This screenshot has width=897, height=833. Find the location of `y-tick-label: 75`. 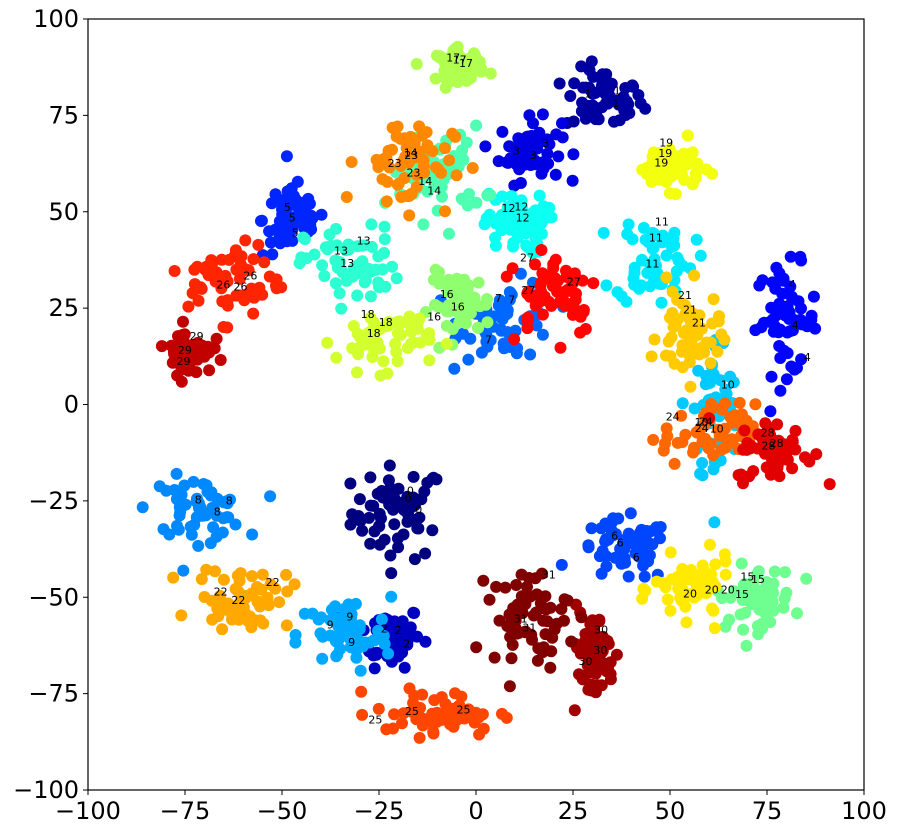

y-tick-label: 75 is located at coordinates (63, 115).